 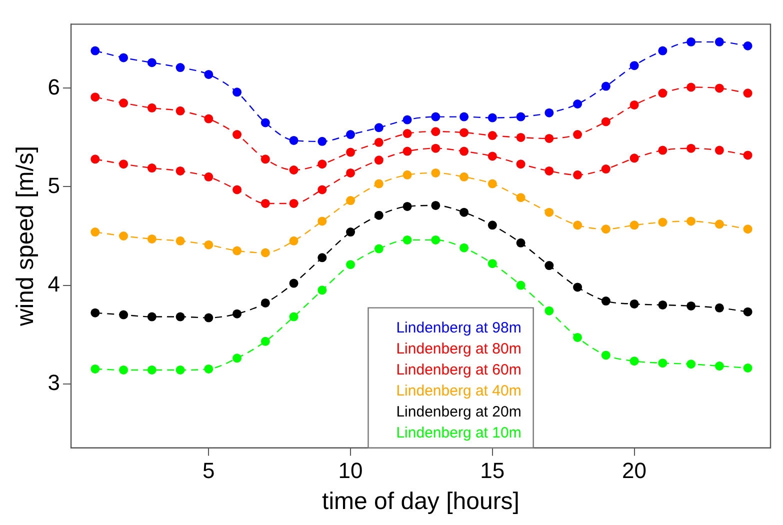 I want to click on text: Lindenberg at 10m, so click(x=459, y=433).